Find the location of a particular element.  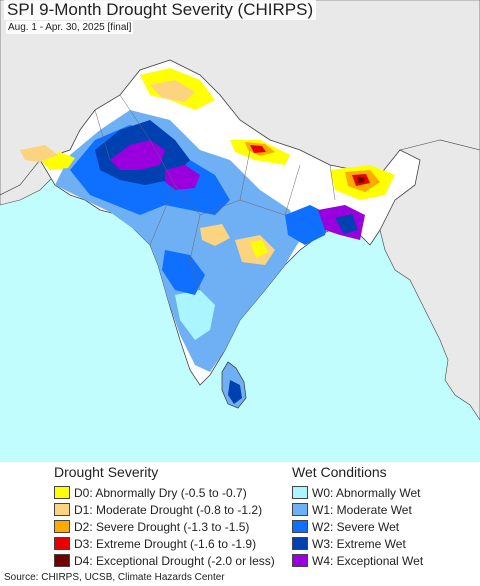

wet-w2-south is located at coordinates (183, 272).